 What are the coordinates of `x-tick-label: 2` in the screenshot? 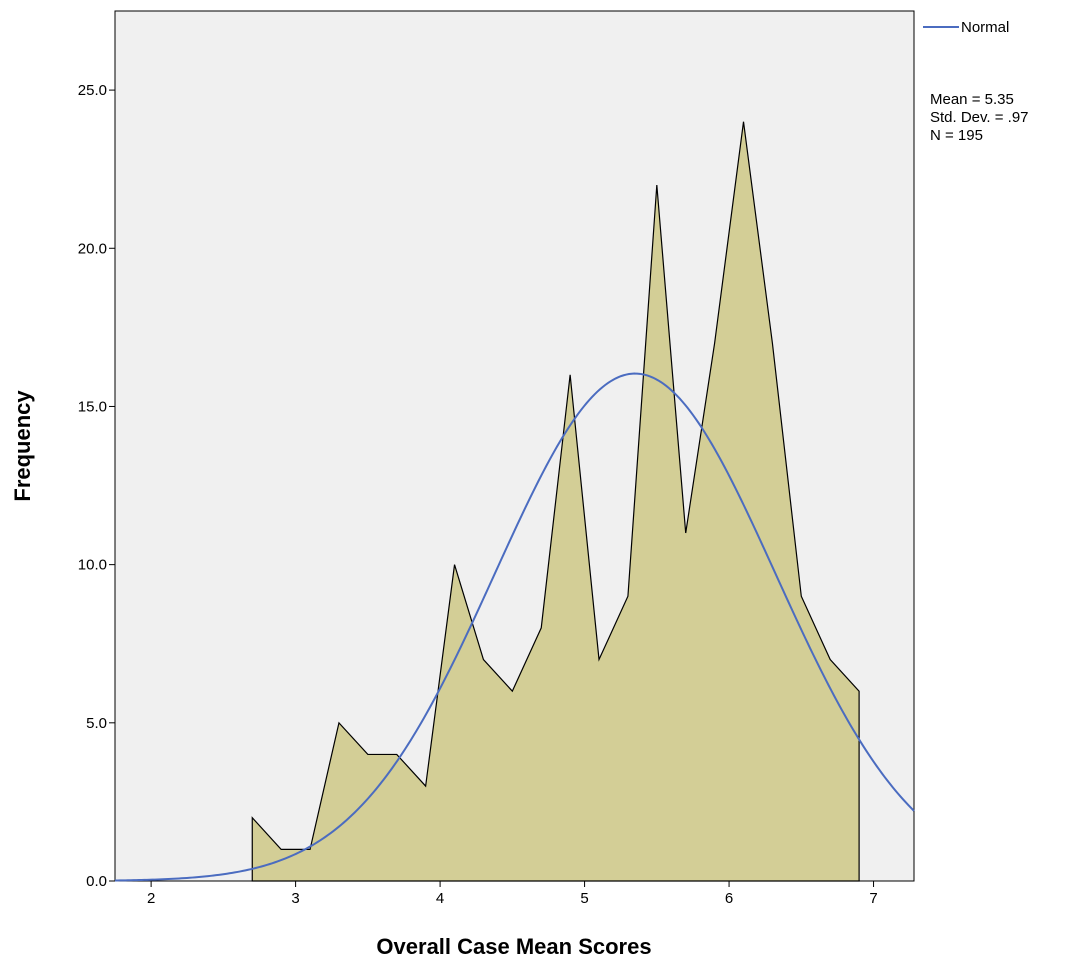 It's located at (151, 898).